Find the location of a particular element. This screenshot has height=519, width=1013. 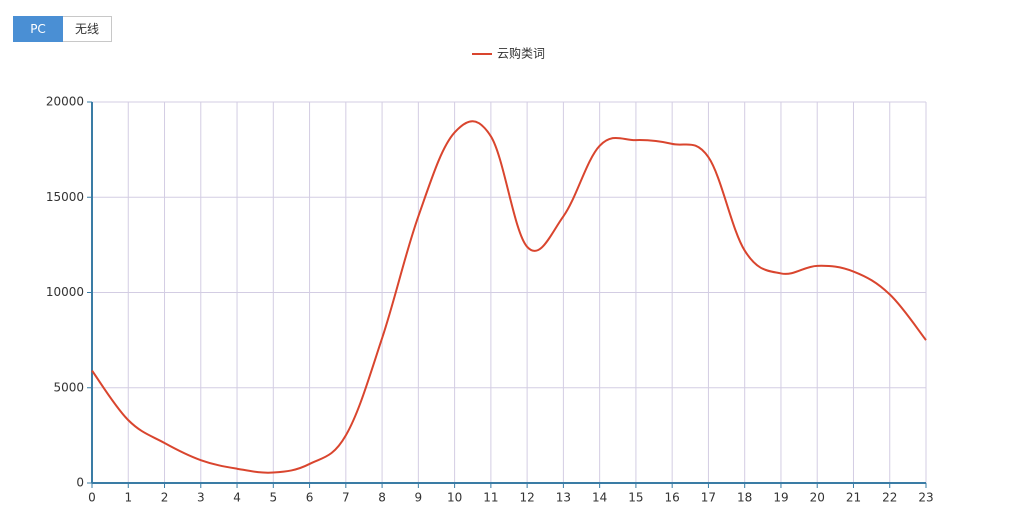

x-tick-label: 8 is located at coordinates (382, 498).